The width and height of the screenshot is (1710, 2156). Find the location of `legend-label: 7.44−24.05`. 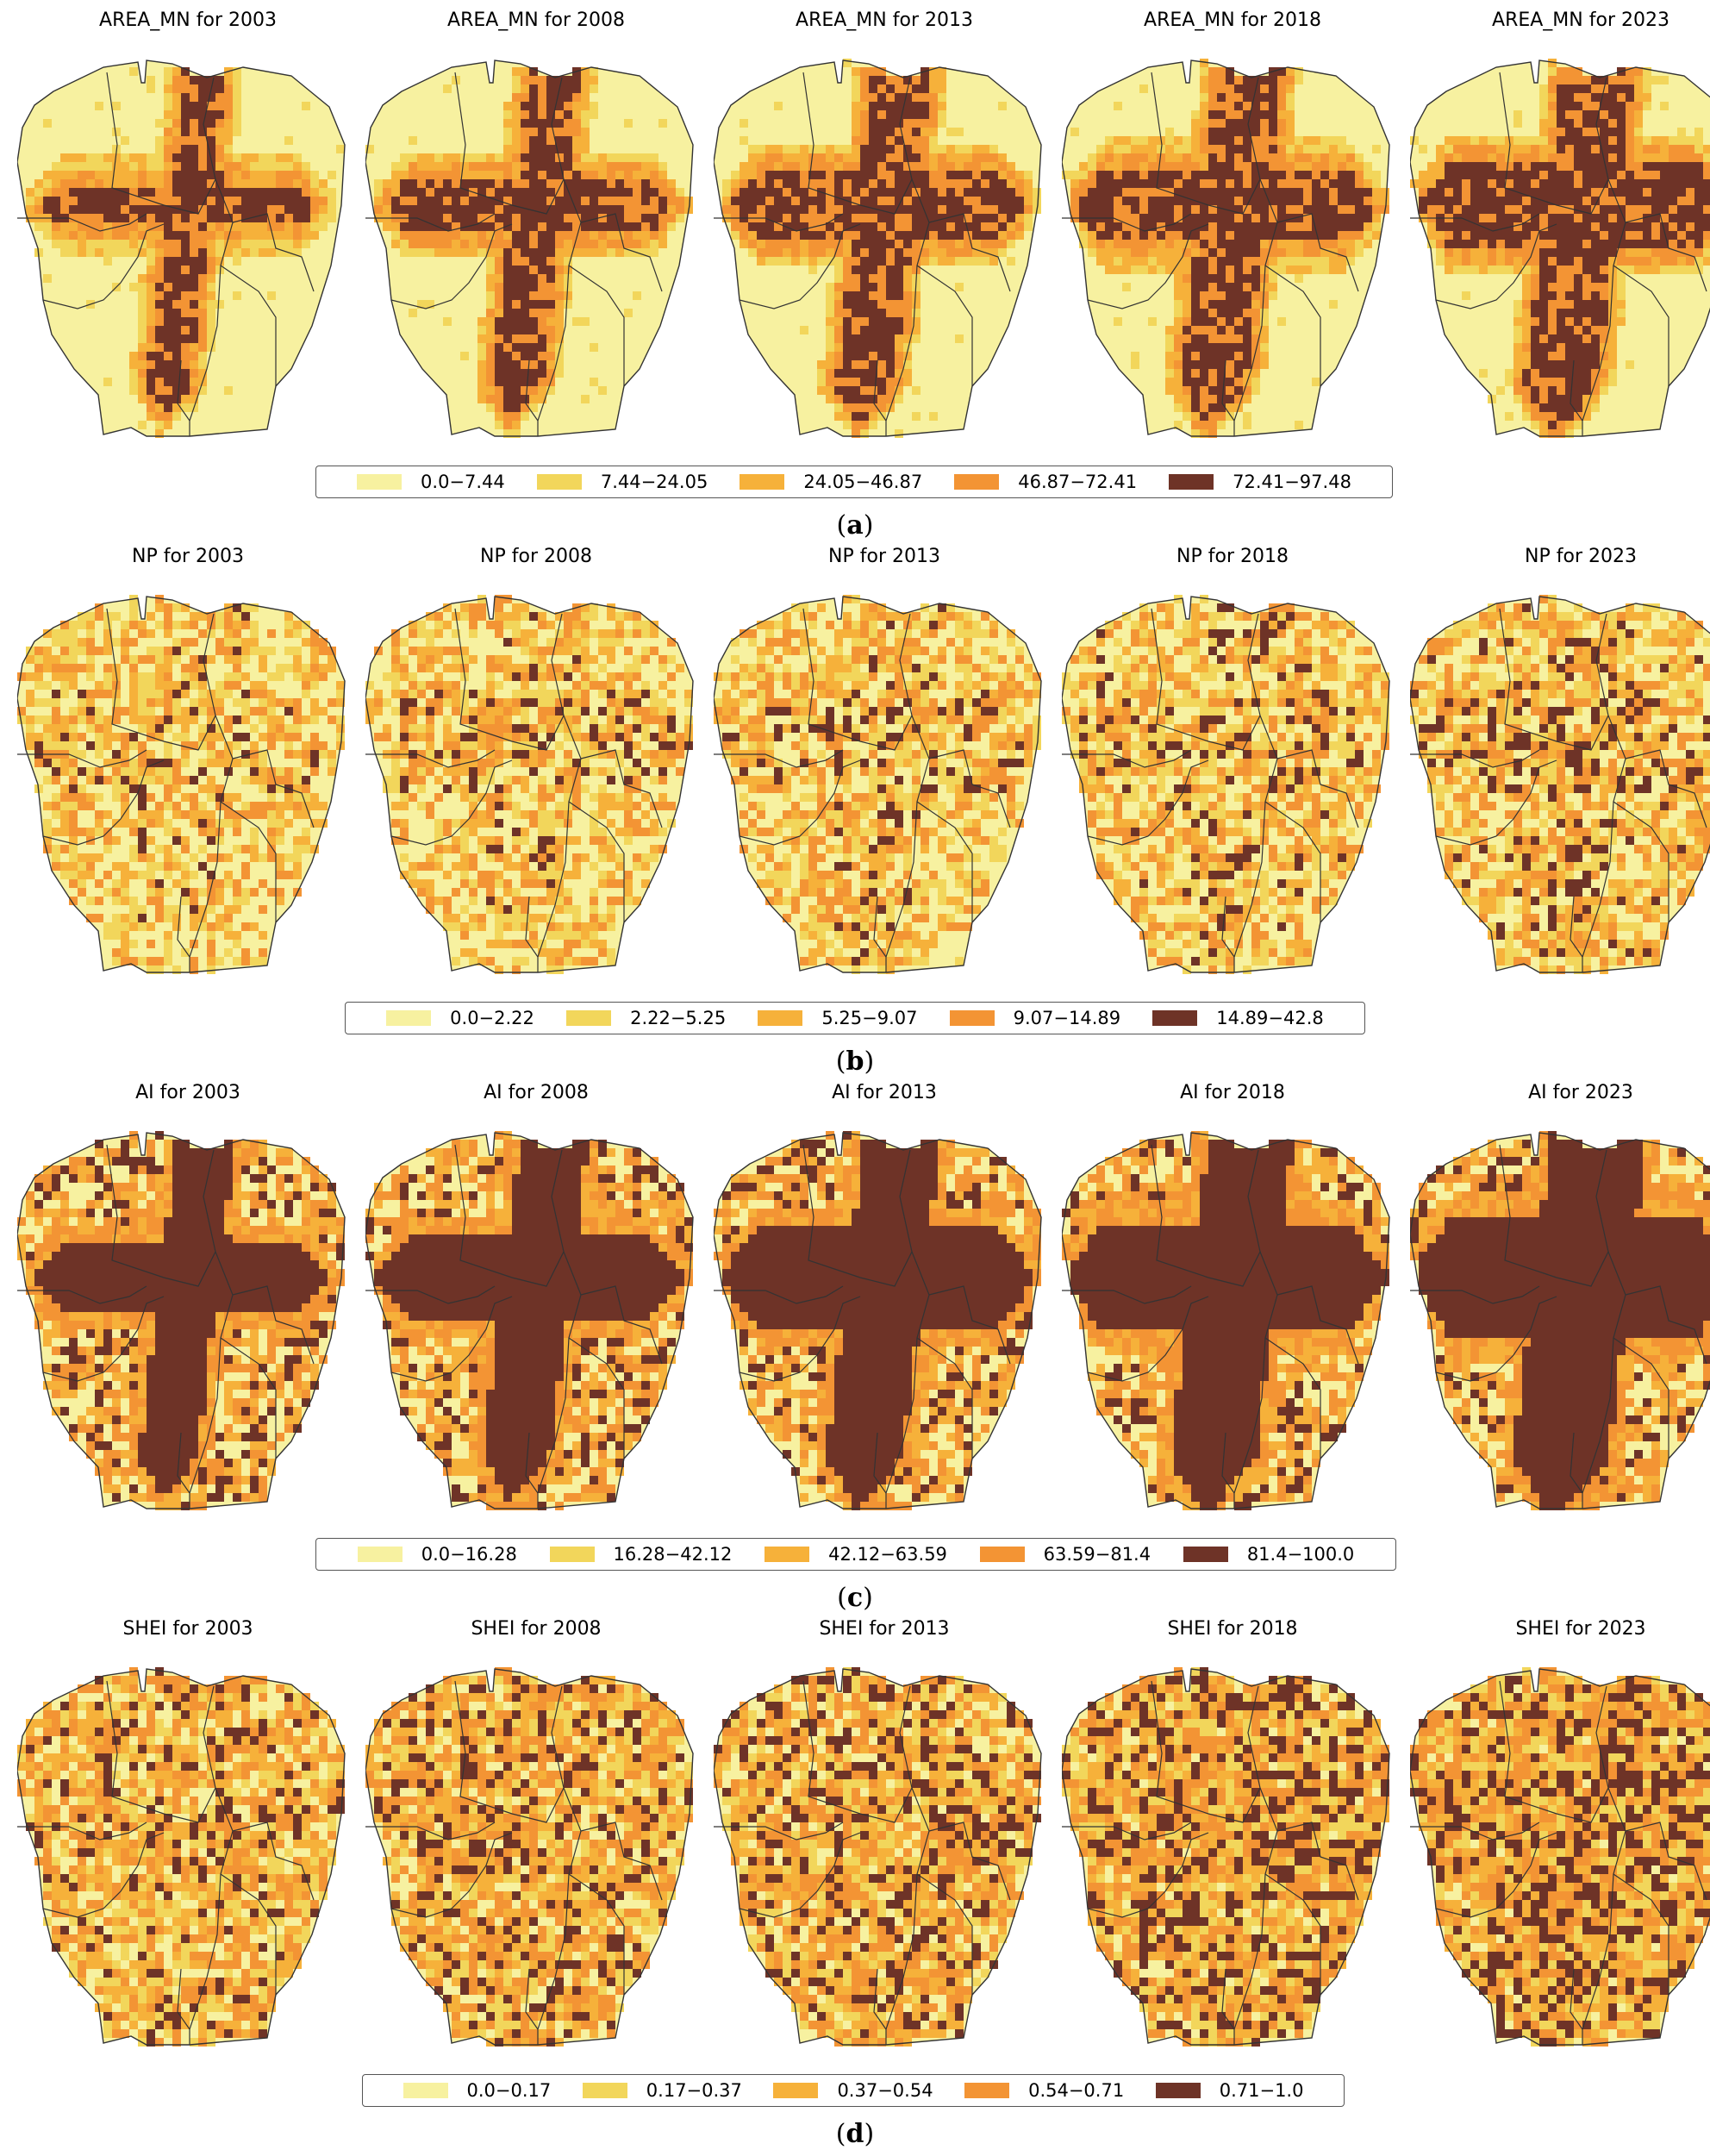

legend-label: 7.44−24.05 is located at coordinates (654, 482).